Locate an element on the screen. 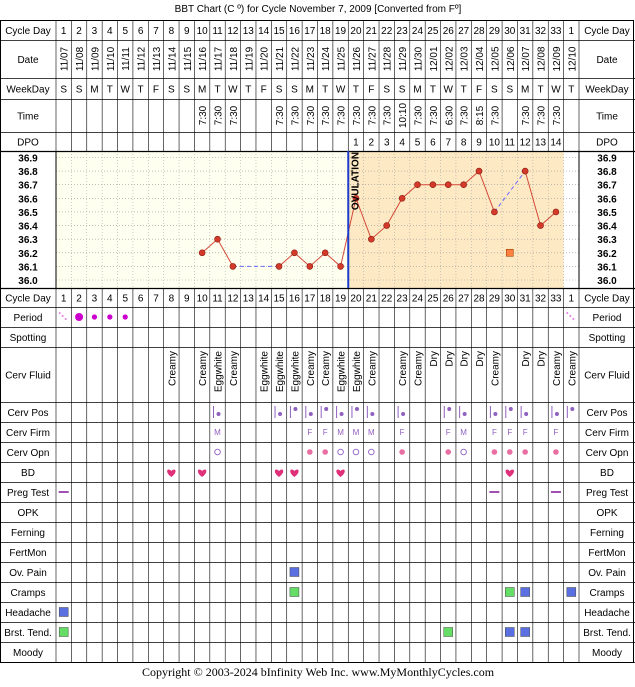  dpo-number: 4 is located at coordinates (402, 143).